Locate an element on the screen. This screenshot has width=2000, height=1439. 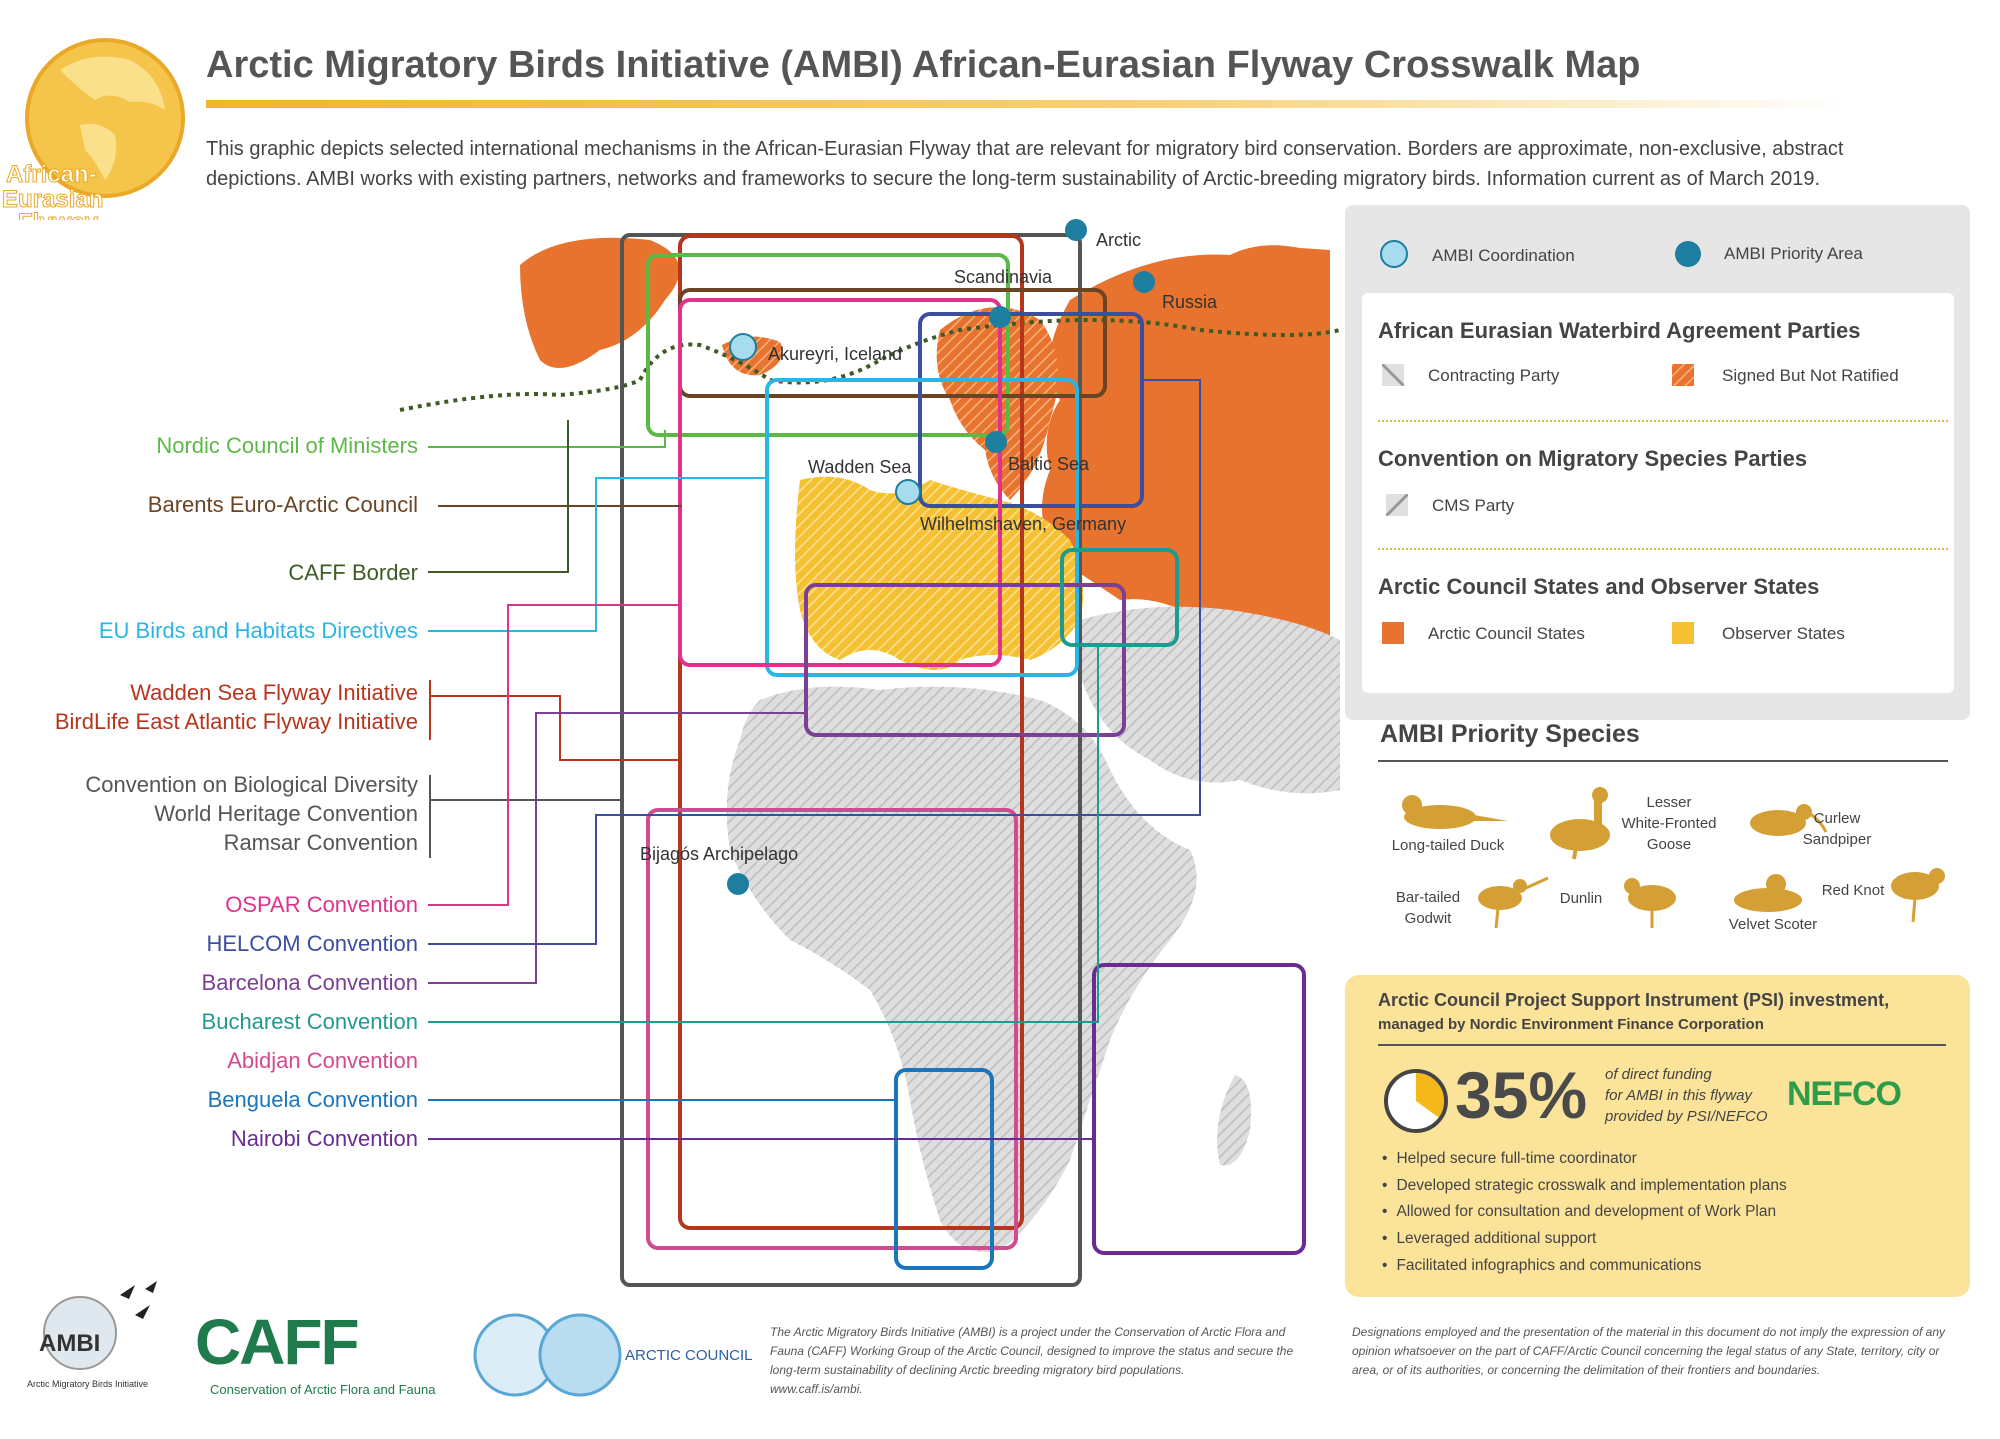
box-bucharest is located at coordinates (1119, 597).